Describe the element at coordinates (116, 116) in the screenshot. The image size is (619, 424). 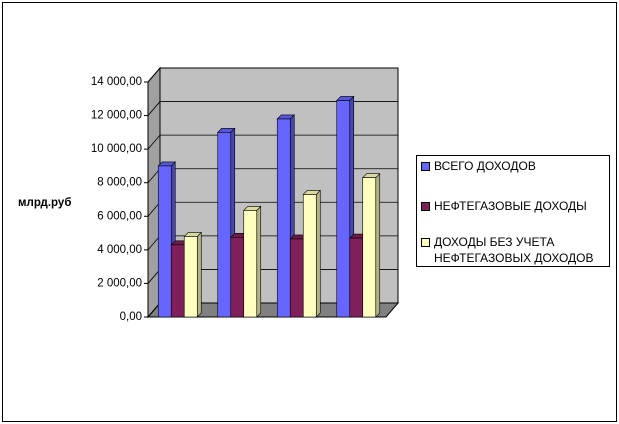
I see `y-tick-label: 12 000,00` at that location.